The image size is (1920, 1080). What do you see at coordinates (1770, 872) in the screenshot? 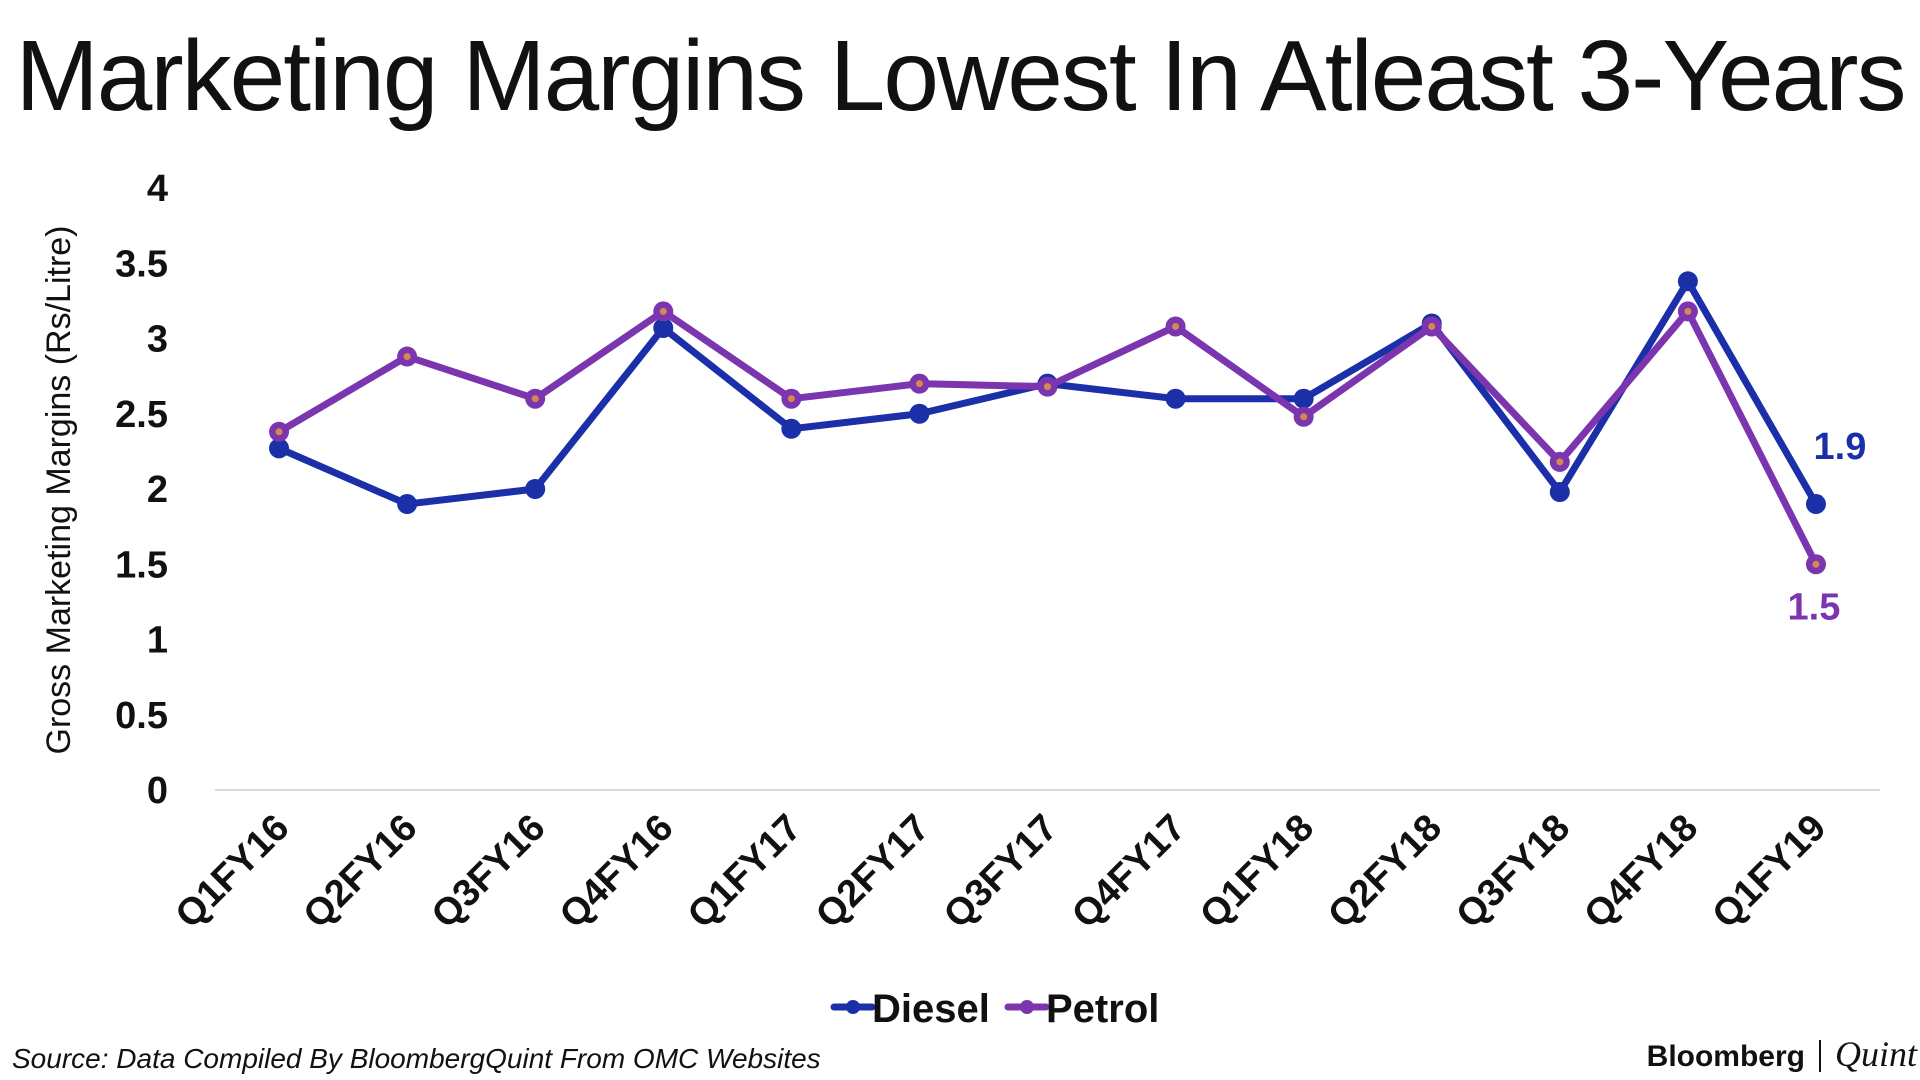
I see `x-tick-label: Q1FY19` at bounding box center [1770, 872].